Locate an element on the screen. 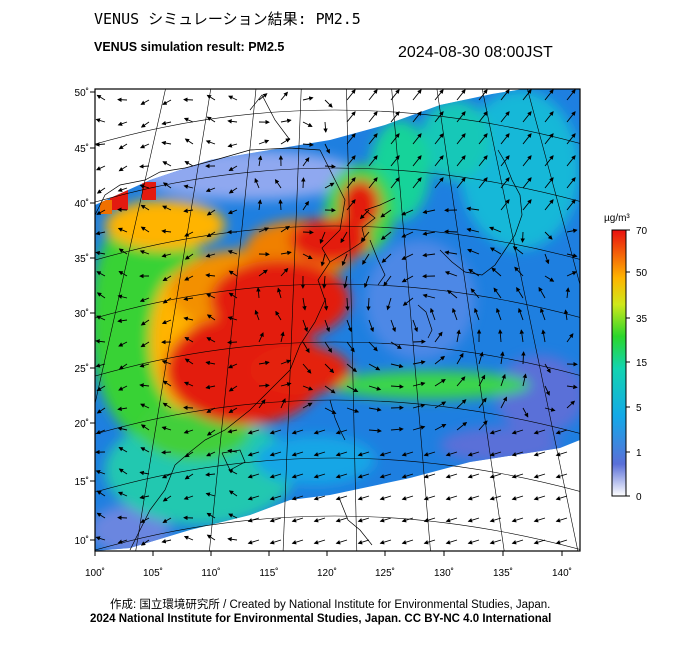  map-title-english: VENUS simulation result: PM2.5 is located at coordinates (189, 47).